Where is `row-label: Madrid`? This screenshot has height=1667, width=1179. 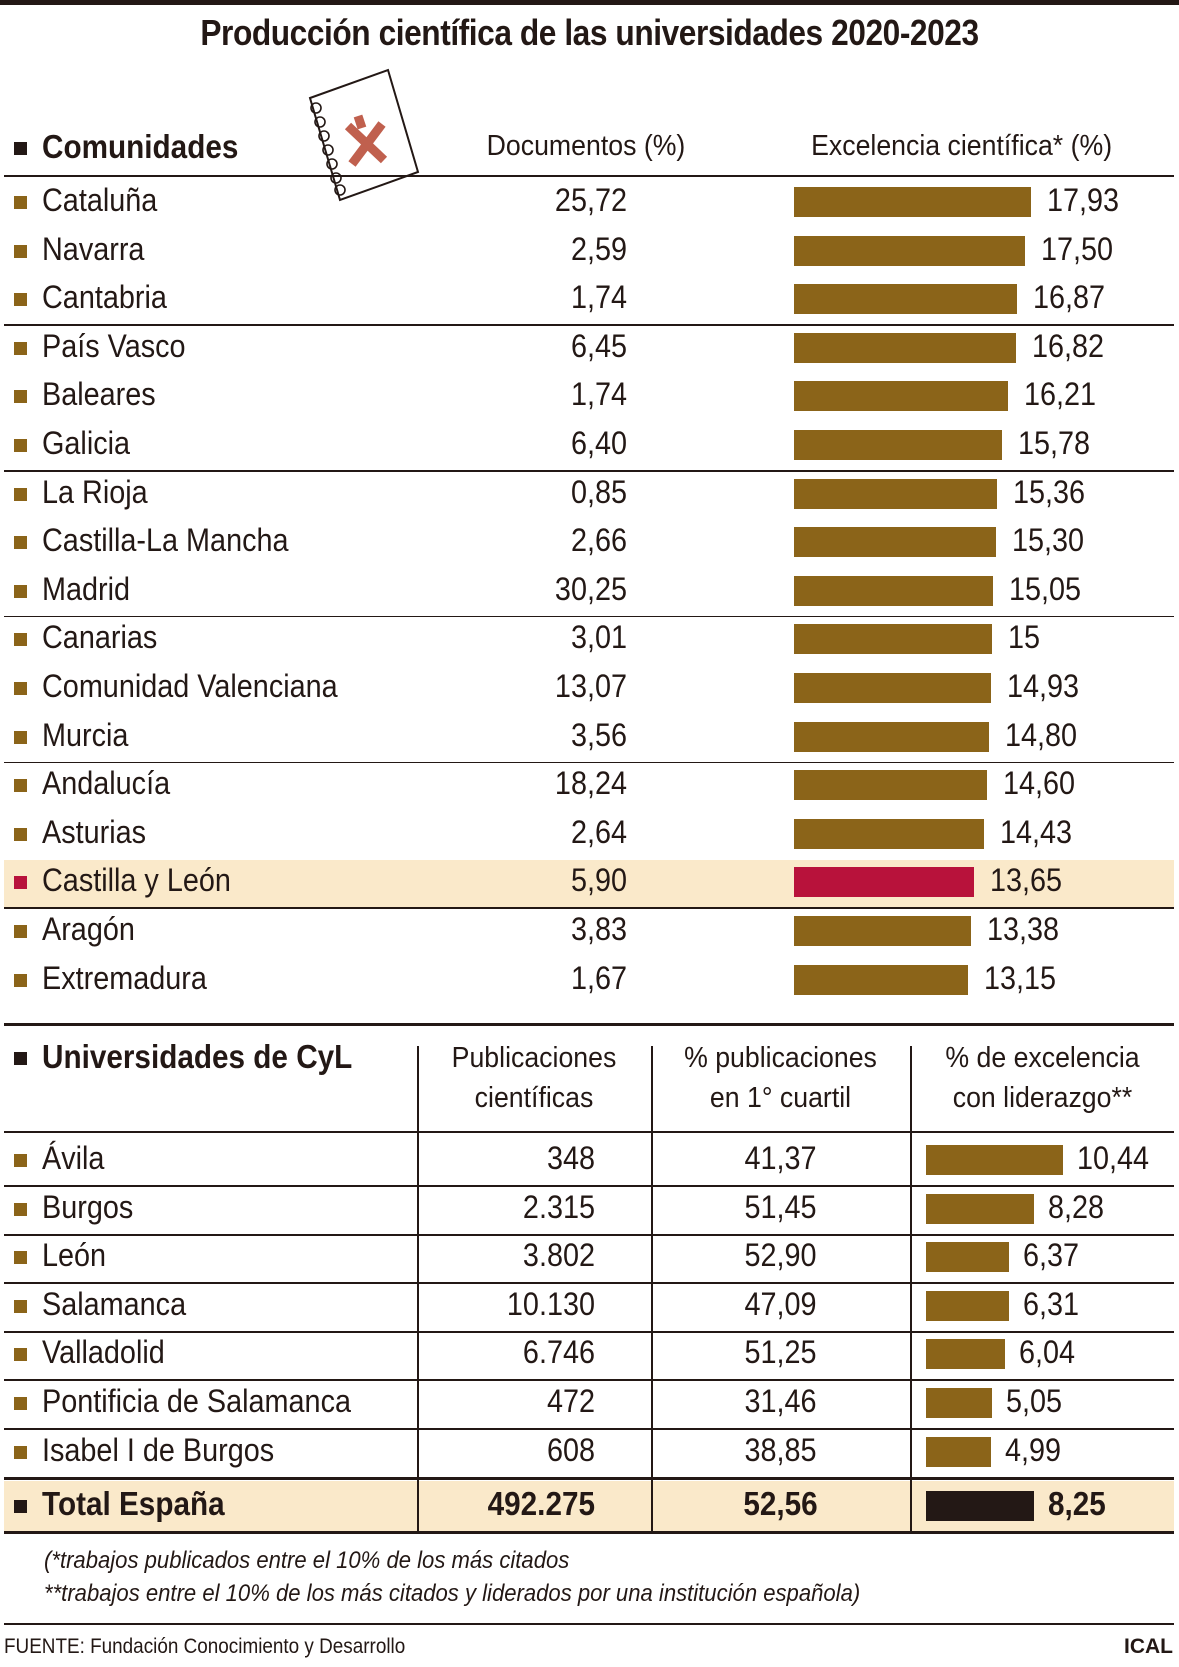 row-label: Madrid is located at coordinates (86, 588).